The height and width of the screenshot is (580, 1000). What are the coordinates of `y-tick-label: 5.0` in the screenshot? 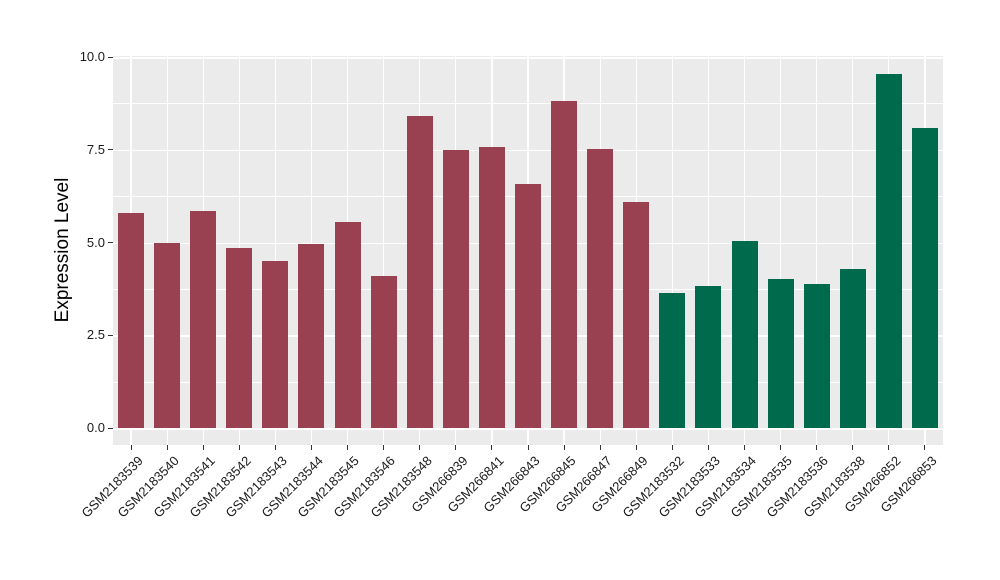 It's located at (95, 242).